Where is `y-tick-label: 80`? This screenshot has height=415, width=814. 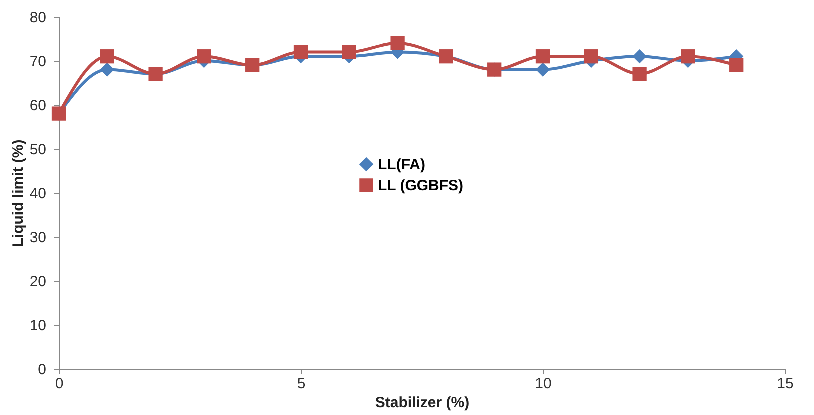 y-tick-label: 80 is located at coordinates (38, 18).